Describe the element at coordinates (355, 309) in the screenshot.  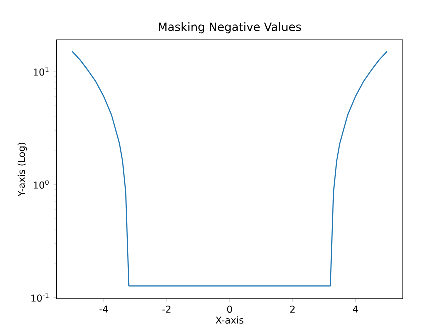
I see `x-tick-label: 4` at that location.